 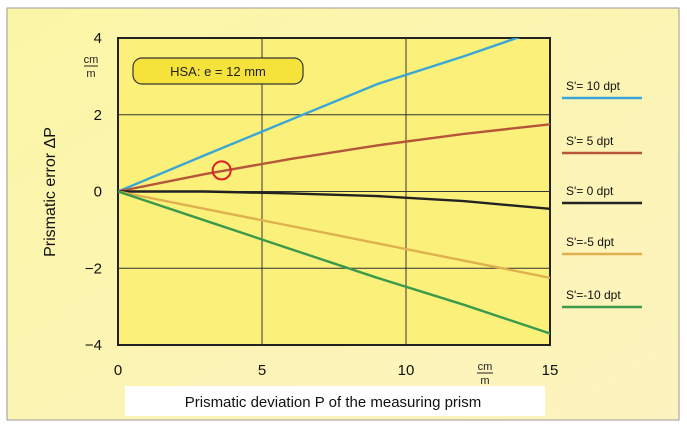 I want to click on annotation: HSA: e = 12 mm, so click(x=218, y=71).